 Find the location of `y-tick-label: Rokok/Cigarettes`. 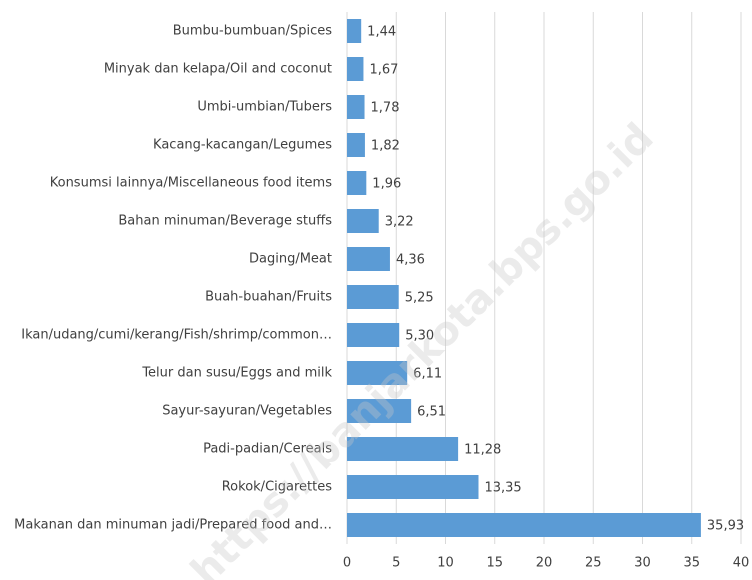

y-tick-label: Rokok/Cigarettes is located at coordinates (277, 487).